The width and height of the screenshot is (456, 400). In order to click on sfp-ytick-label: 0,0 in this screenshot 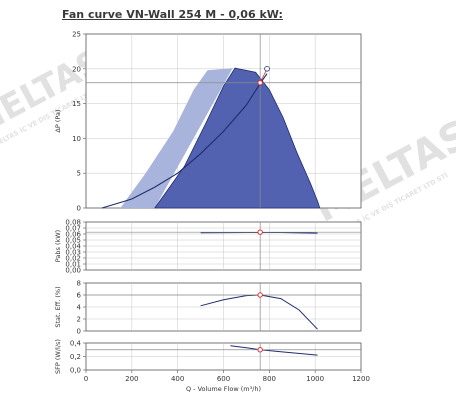, I will do `click(75, 371)`.